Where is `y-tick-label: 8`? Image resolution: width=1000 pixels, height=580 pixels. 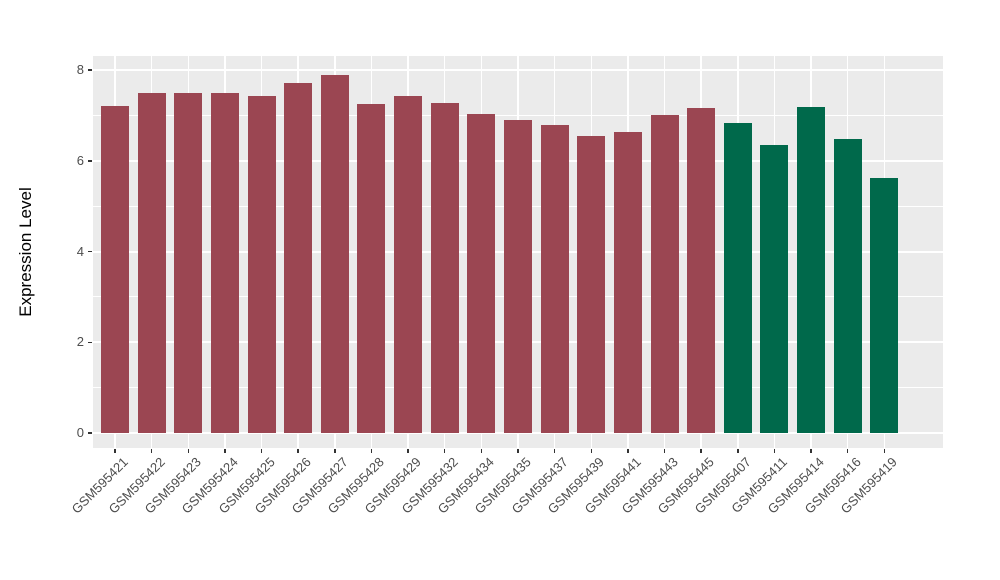 y-tick-label: 8 is located at coordinates (80, 69).